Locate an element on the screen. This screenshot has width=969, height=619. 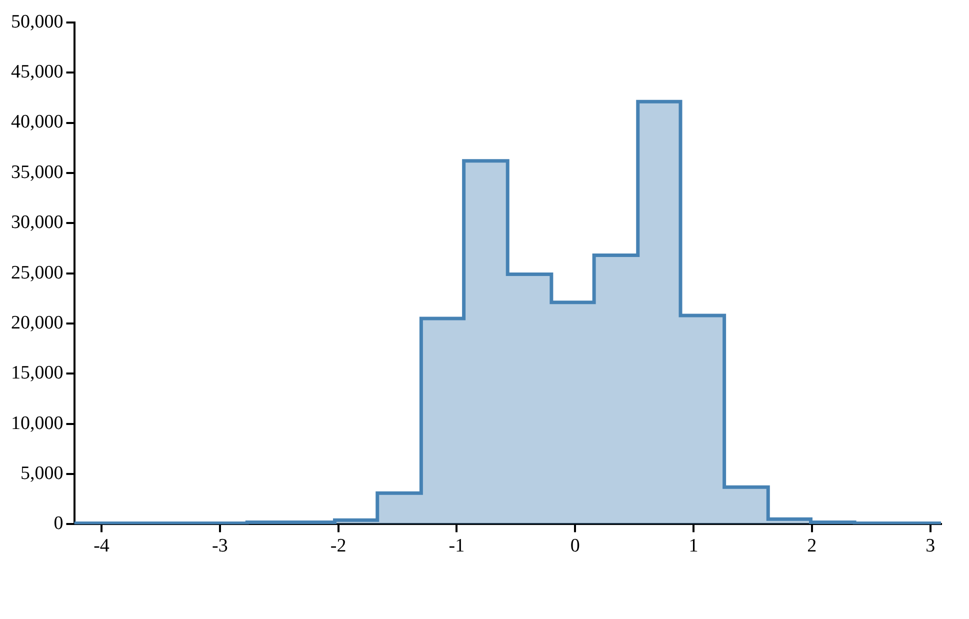
x-tick-label: -3 is located at coordinates (220, 546).